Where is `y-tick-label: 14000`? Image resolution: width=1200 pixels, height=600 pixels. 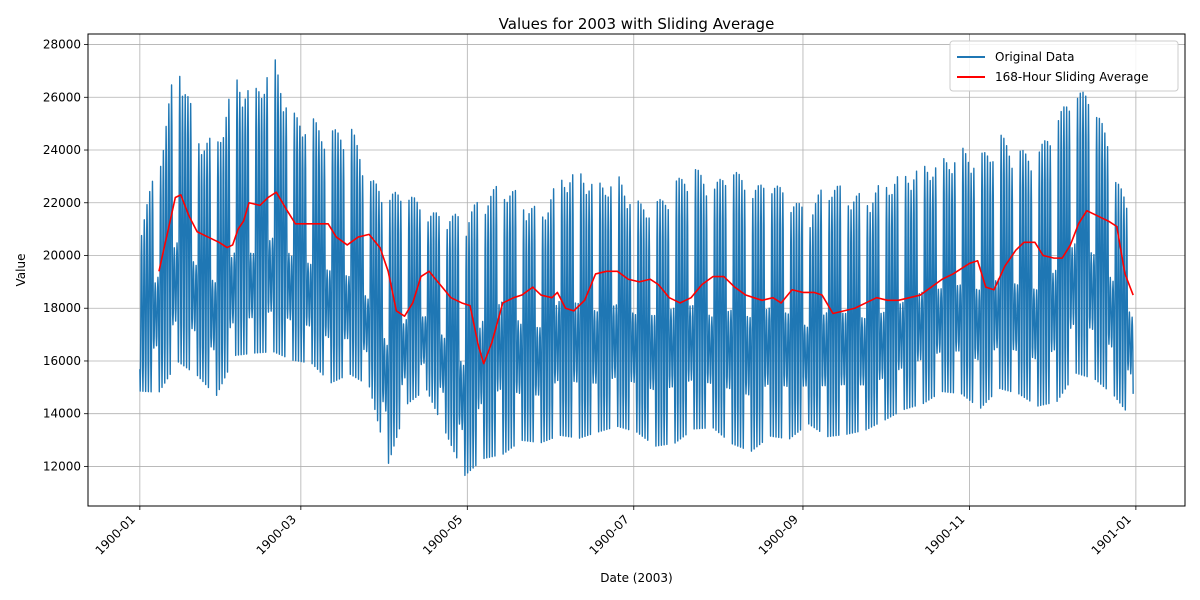
y-tick-label: 14000 is located at coordinates (62, 414).